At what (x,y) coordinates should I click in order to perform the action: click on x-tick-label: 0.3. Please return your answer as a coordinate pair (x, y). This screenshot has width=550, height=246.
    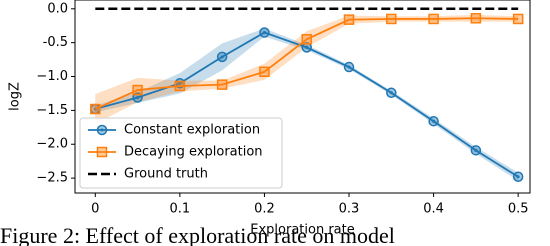
    Looking at the image, I should click on (349, 209).